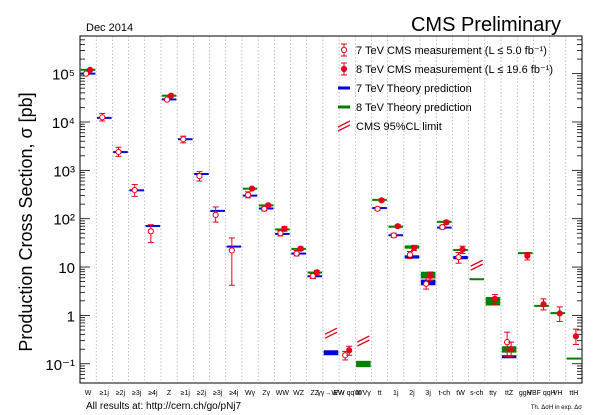 This screenshot has height=415, width=599. Describe the element at coordinates (493, 393) in the screenshot. I see `x-tick-label: ttγ` at that location.